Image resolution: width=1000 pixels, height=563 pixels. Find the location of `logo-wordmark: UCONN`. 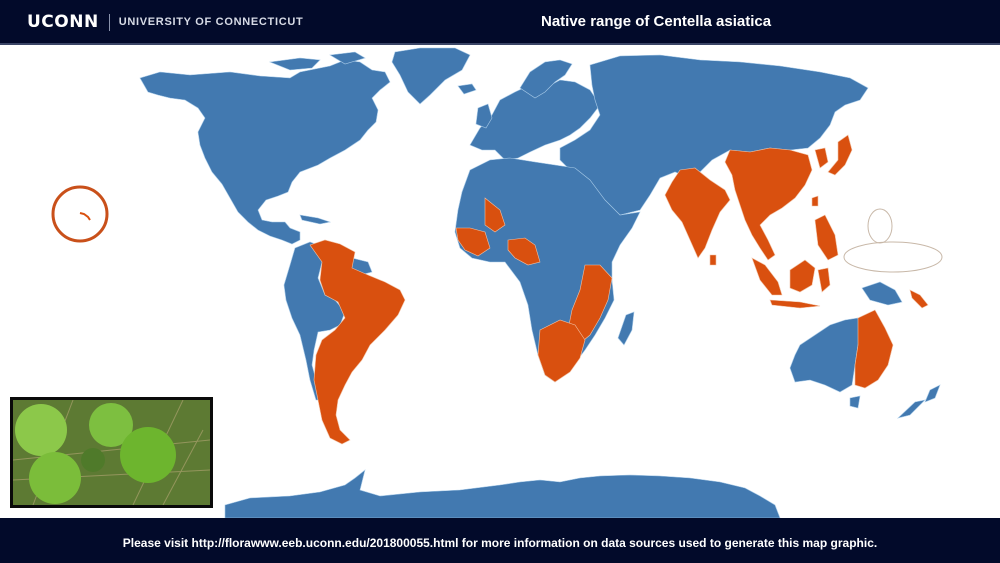

logo-wordmark: UCONN is located at coordinates (63, 22).